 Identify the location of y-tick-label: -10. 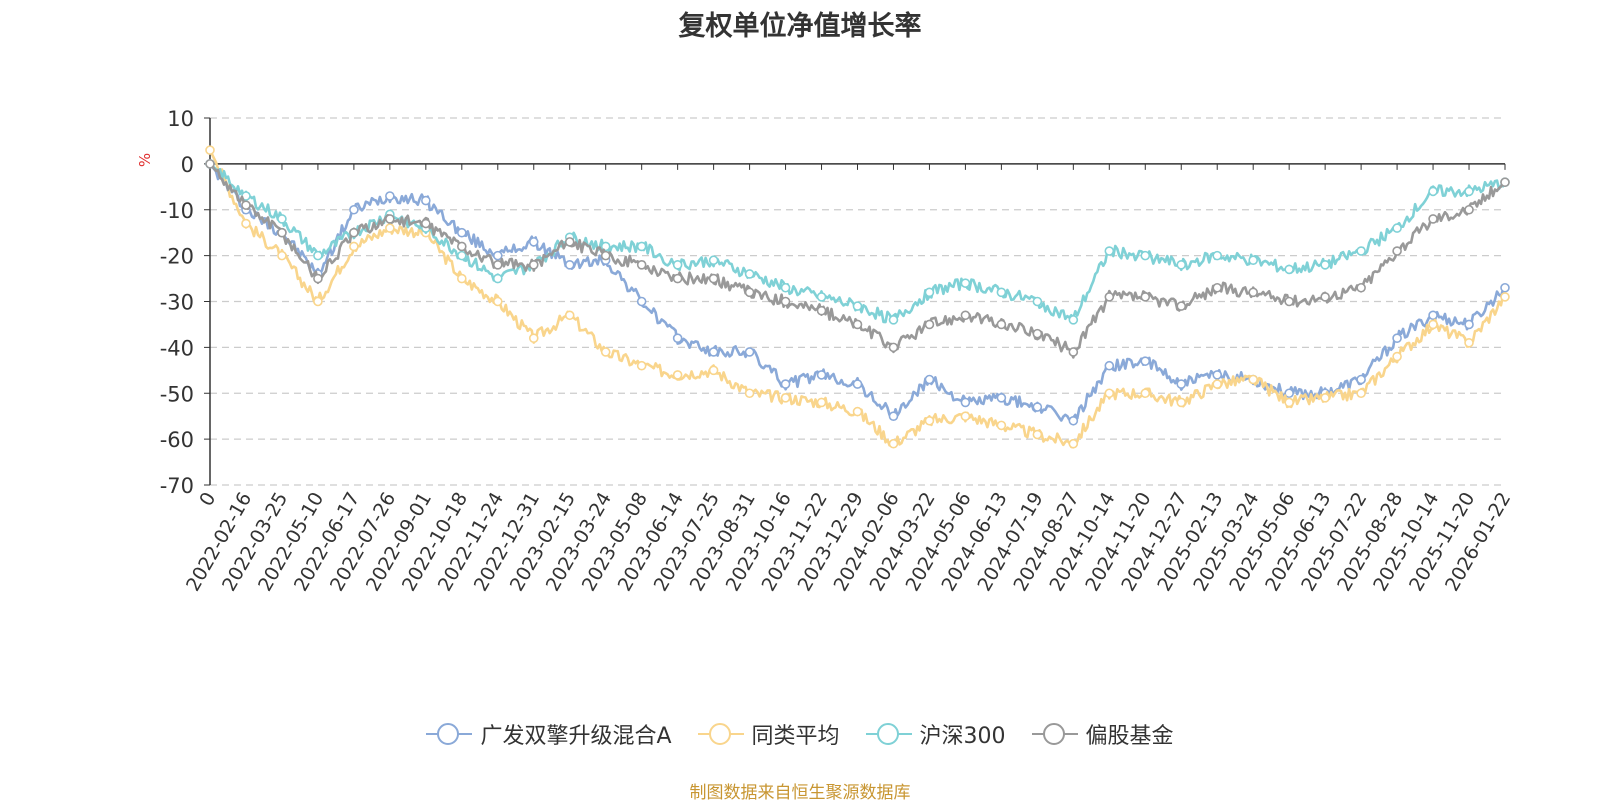
(177, 211).